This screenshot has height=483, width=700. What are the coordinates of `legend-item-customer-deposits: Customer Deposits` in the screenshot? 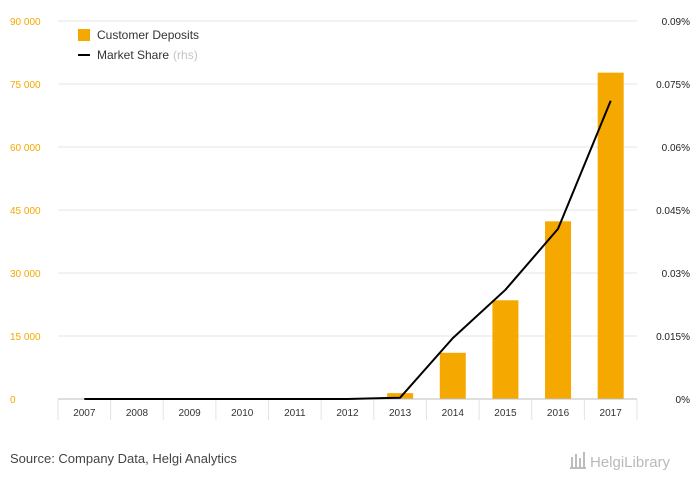 It's located at (138, 35).